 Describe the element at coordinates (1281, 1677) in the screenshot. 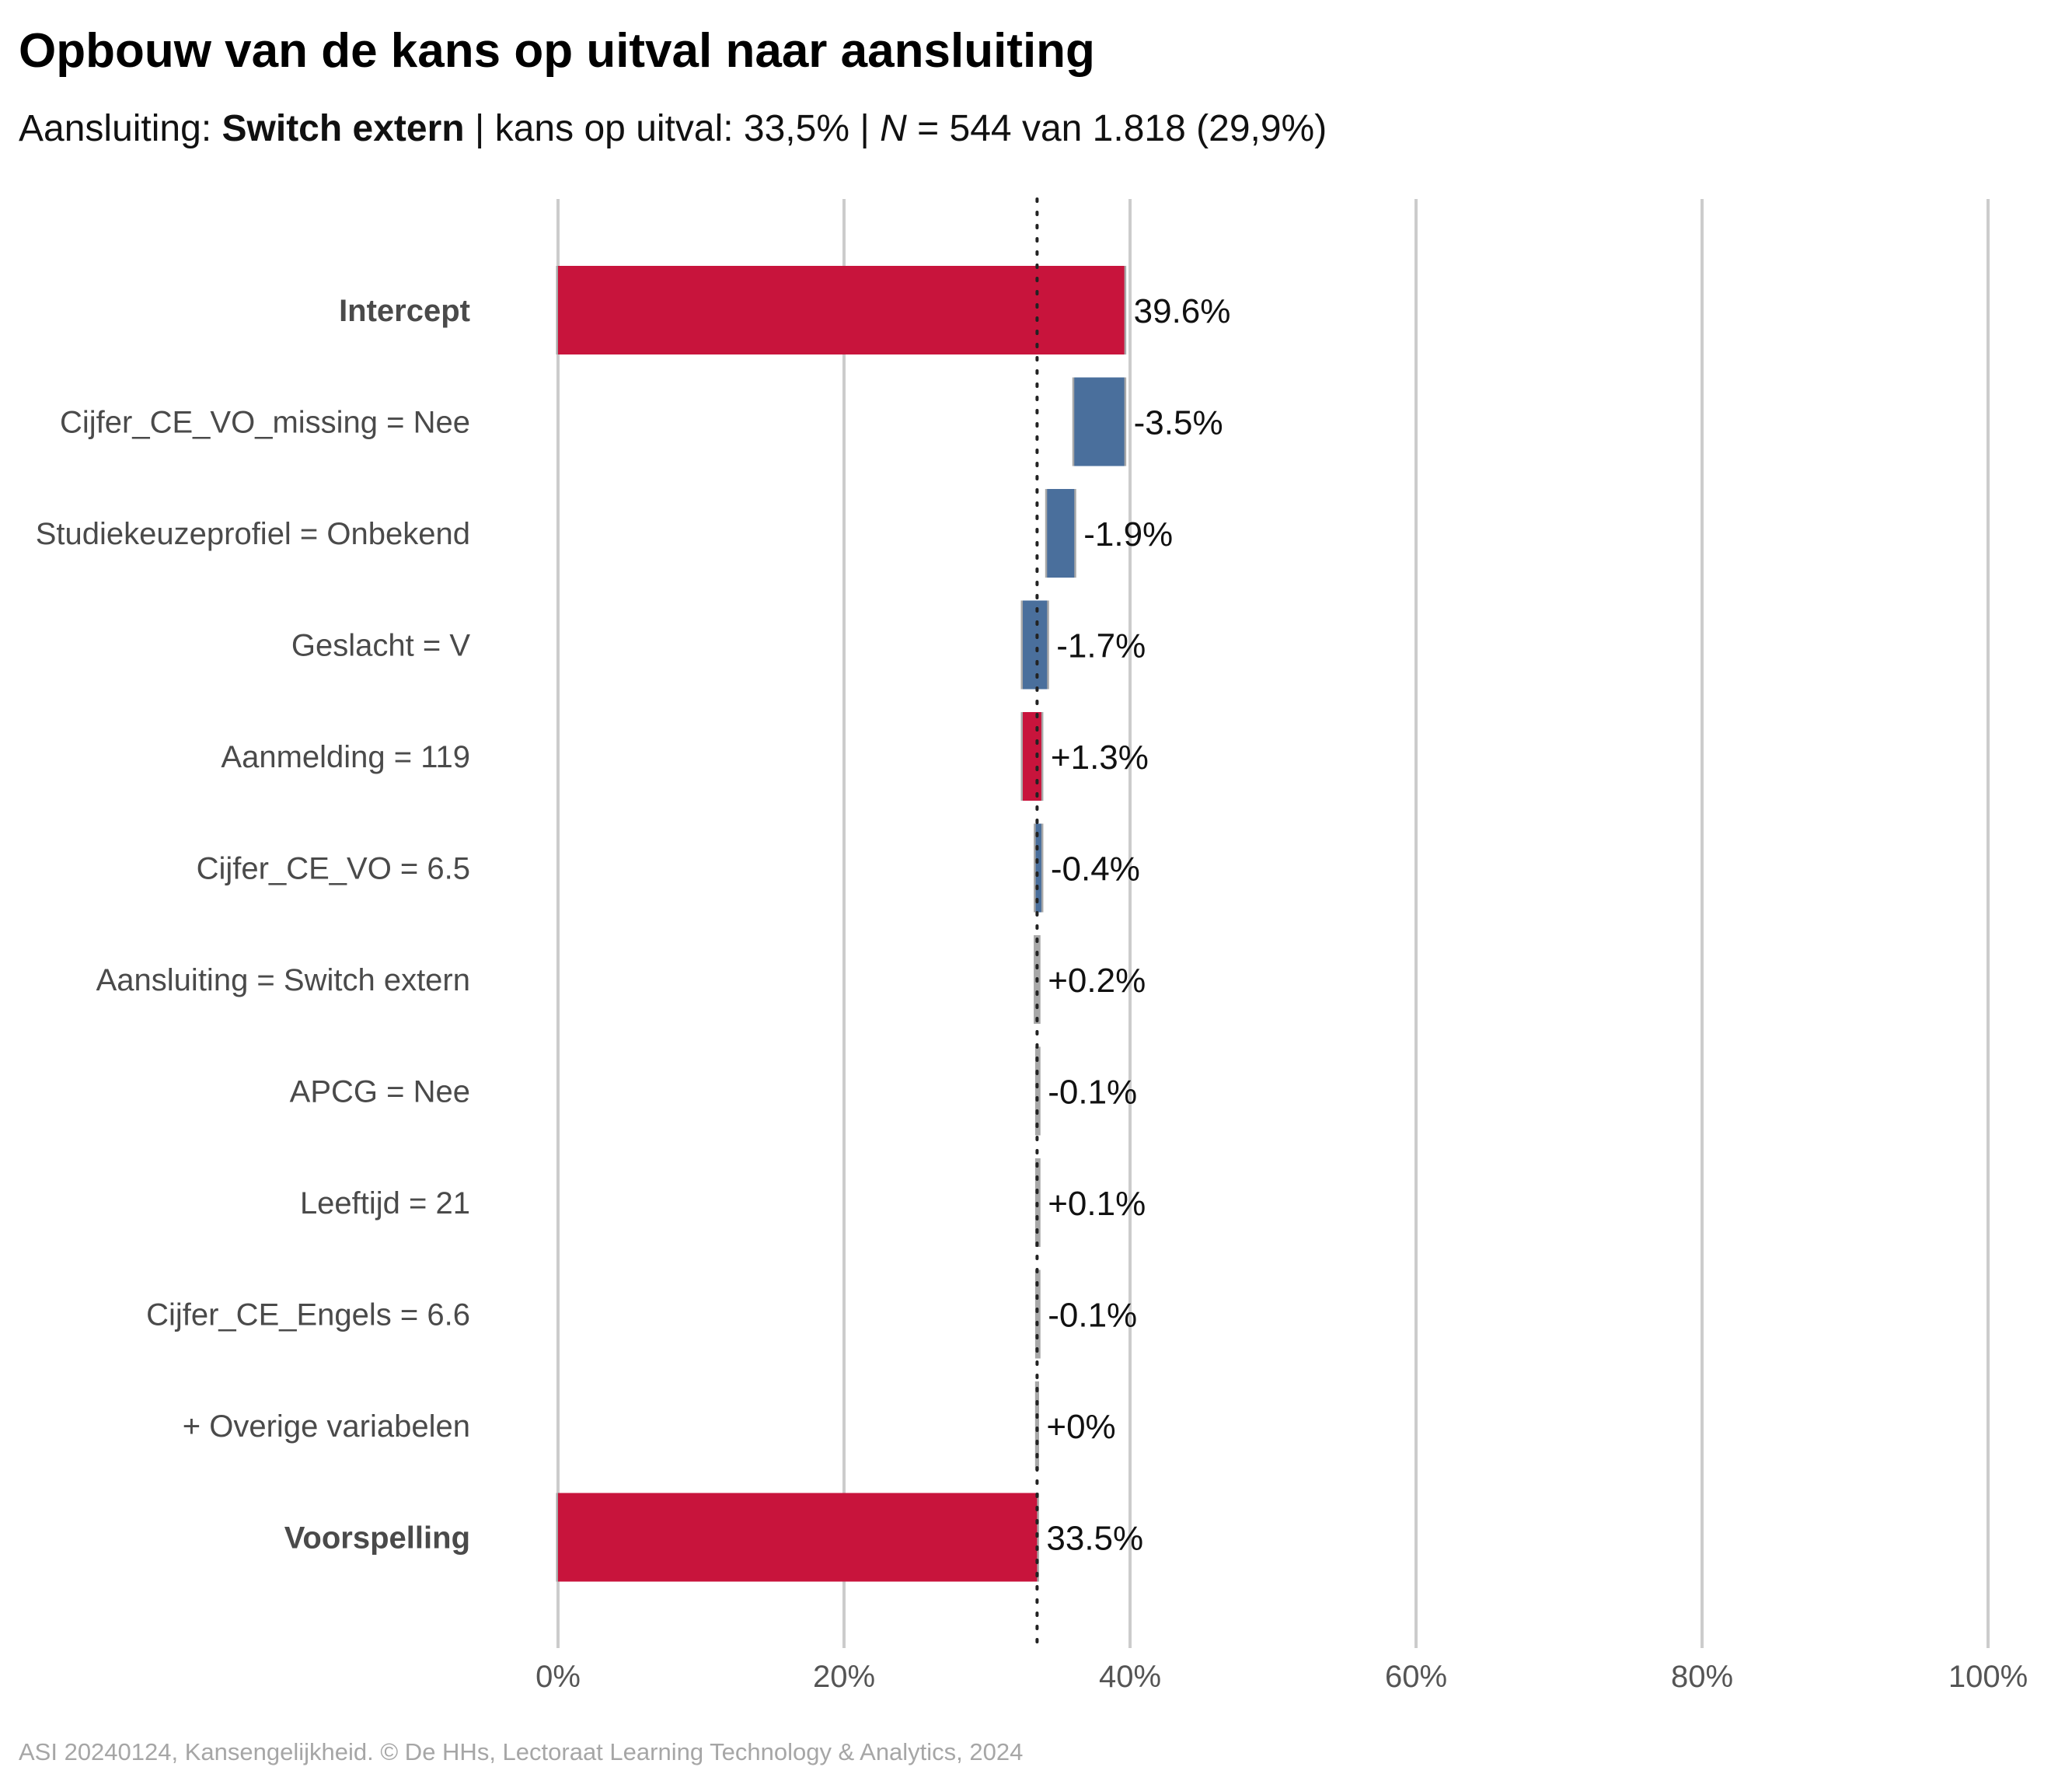

I see `x-axis-ticks: 0% 20% 40% 60% 80% 100%` at that location.